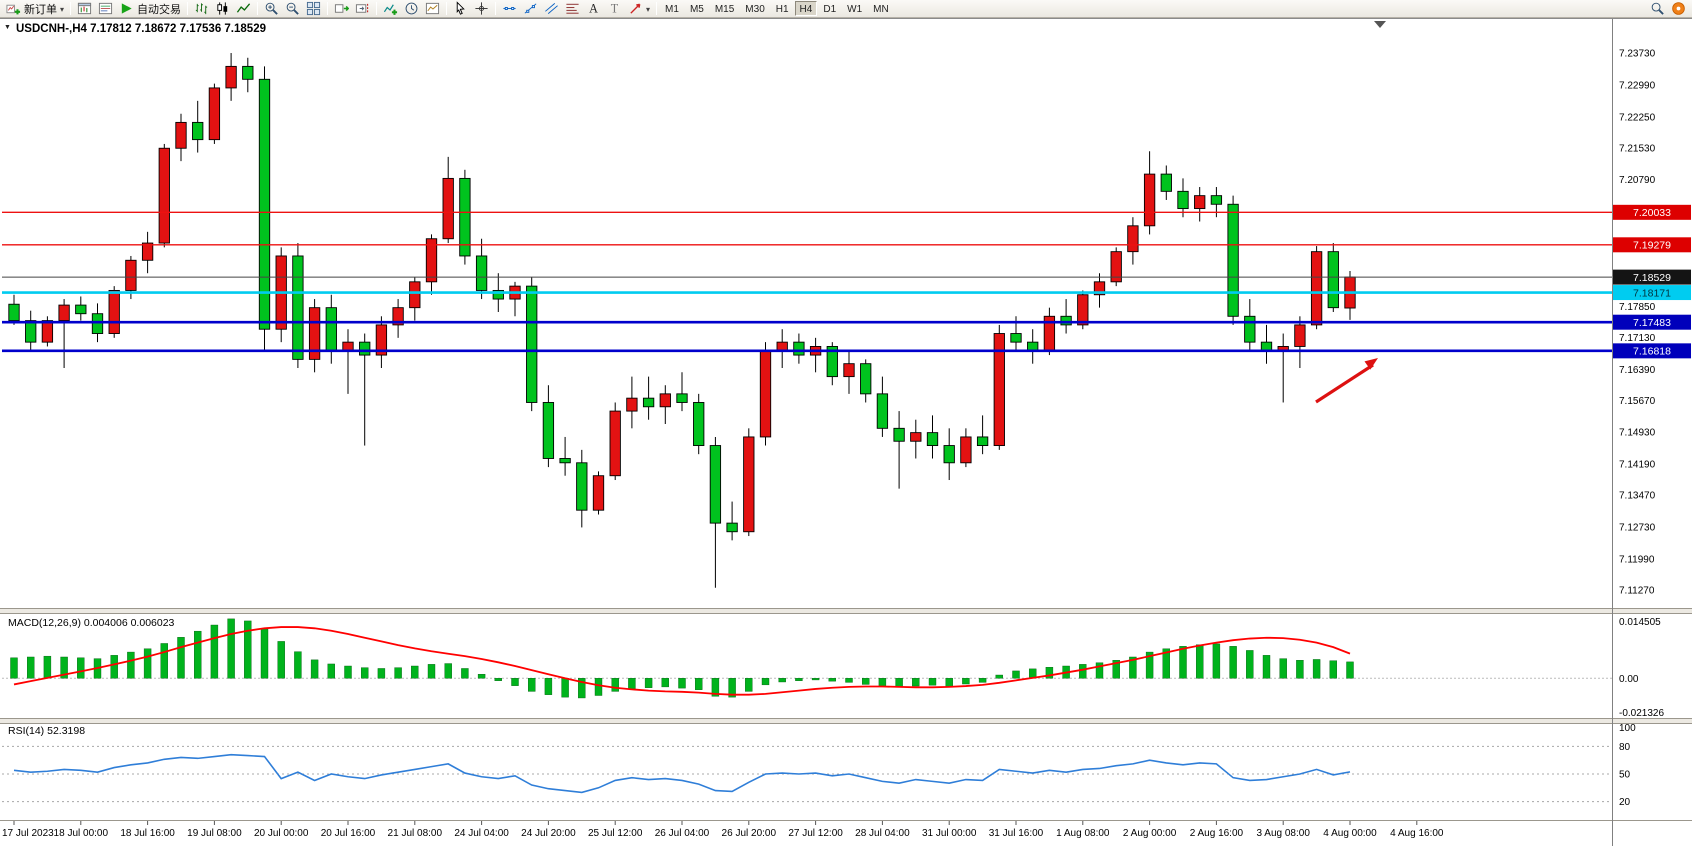 The width and height of the screenshot is (1692, 846). I want to click on indicators-button, so click(390, 9).